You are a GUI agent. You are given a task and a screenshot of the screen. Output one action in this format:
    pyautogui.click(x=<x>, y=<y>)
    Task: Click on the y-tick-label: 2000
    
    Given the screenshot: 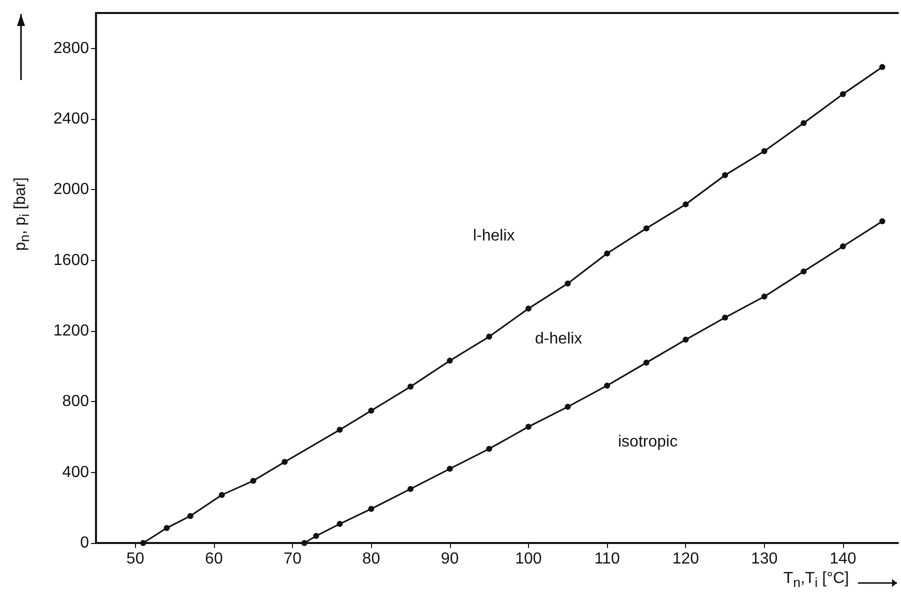 What is the action you would take?
    pyautogui.click(x=71, y=189)
    